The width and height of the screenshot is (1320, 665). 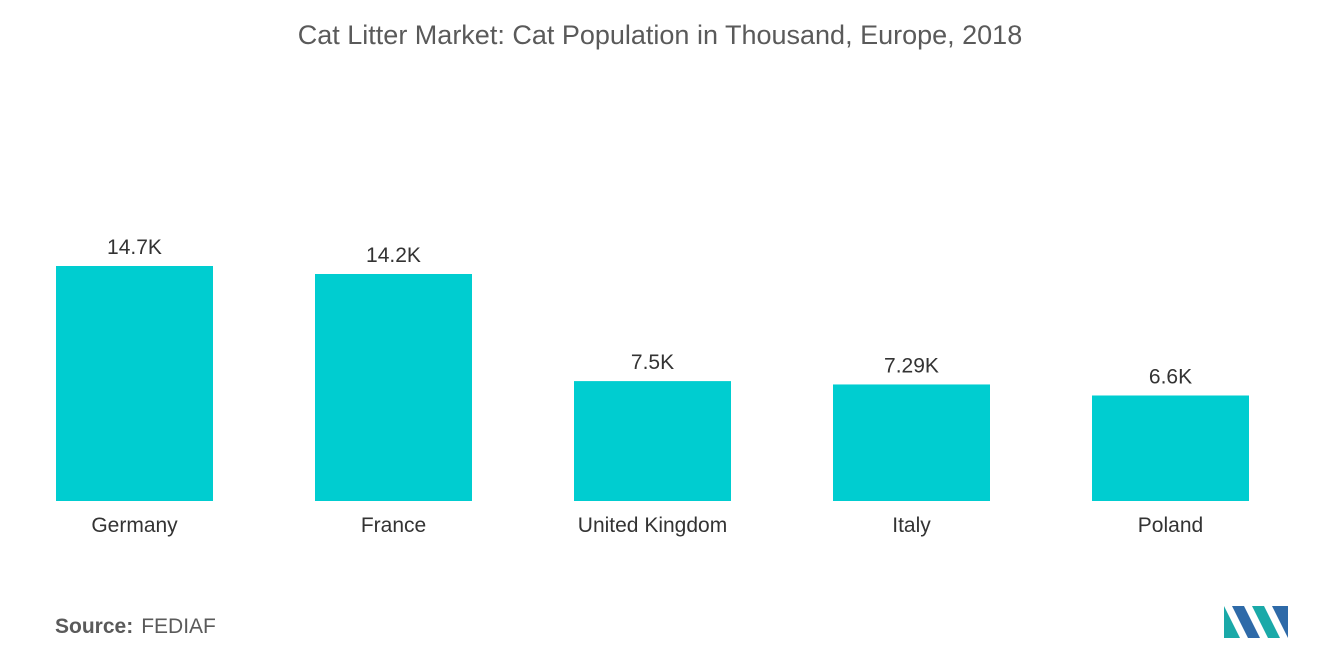 I want to click on category-label-italy: Italy, so click(x=911, y=525).